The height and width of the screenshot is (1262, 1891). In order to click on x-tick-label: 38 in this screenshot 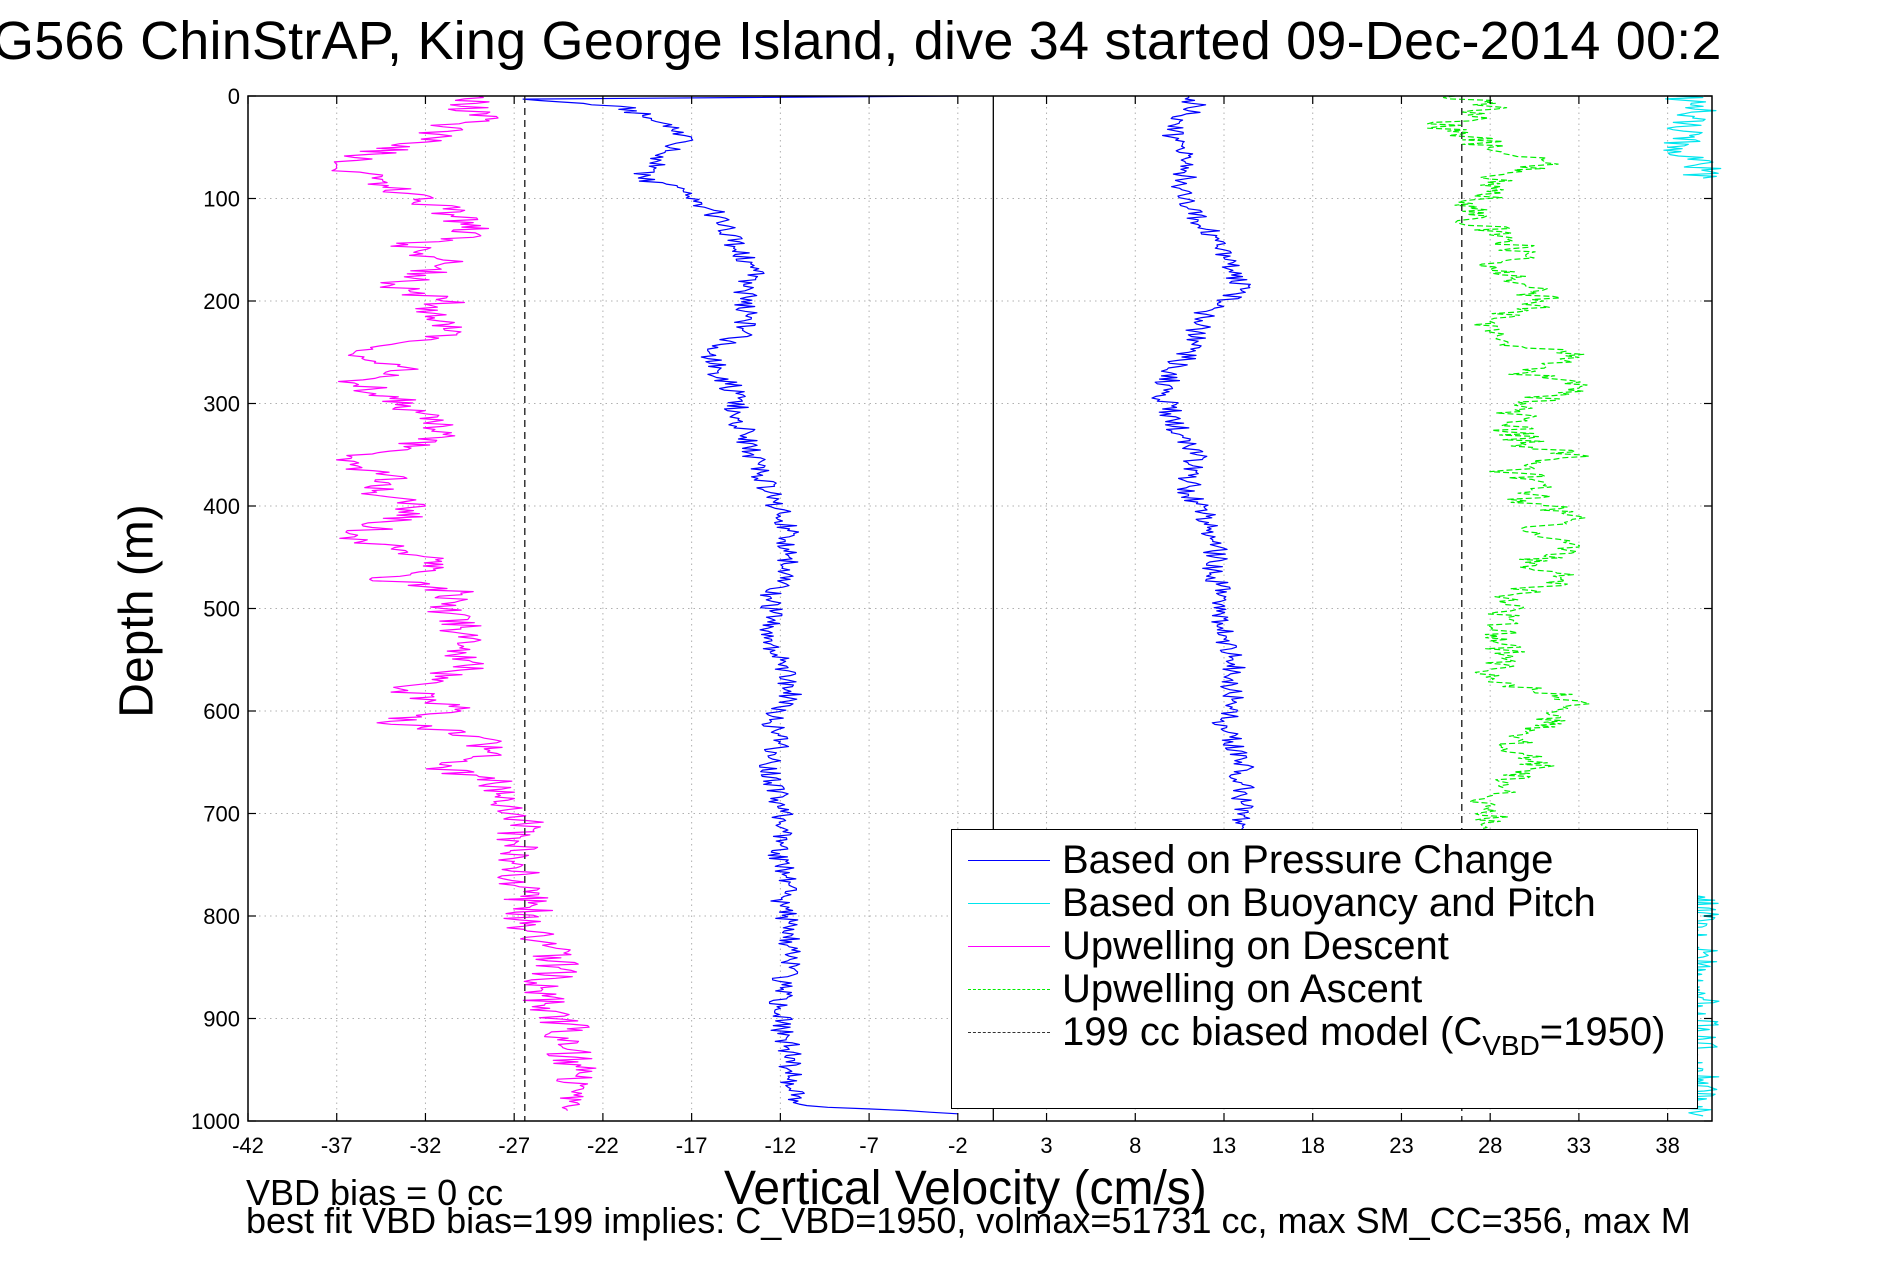, I will do `click(1667, 1145)`.